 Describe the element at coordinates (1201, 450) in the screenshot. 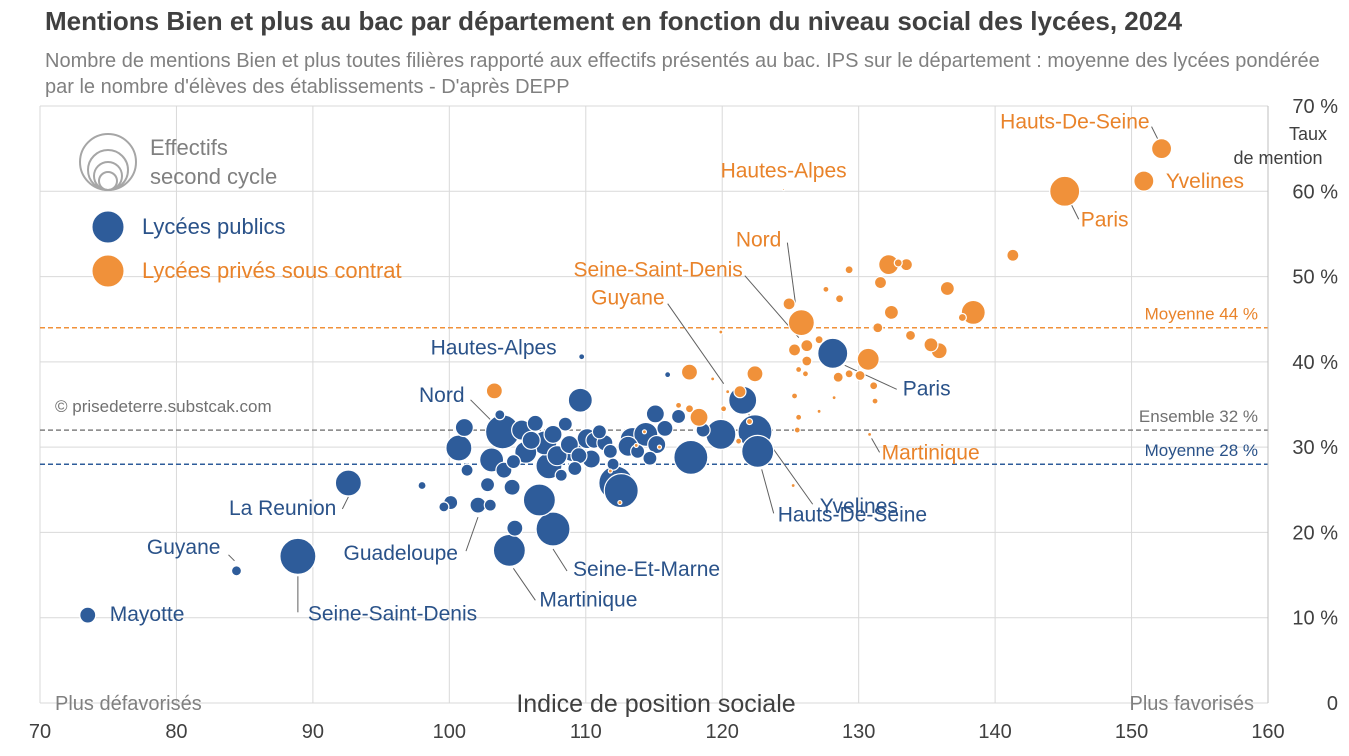

I see `reference-line-label: Moyenne 28 %` at that location.